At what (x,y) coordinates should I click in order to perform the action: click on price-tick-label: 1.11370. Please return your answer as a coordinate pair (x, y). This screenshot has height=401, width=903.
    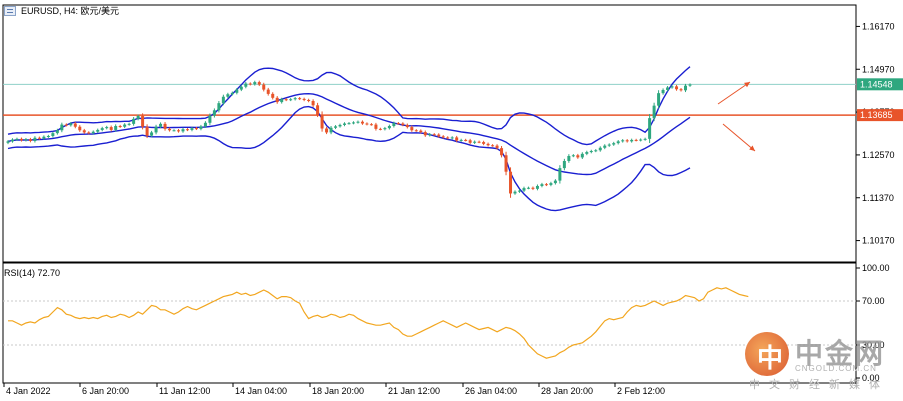
    Looking at the image, I should click on (878, 198).